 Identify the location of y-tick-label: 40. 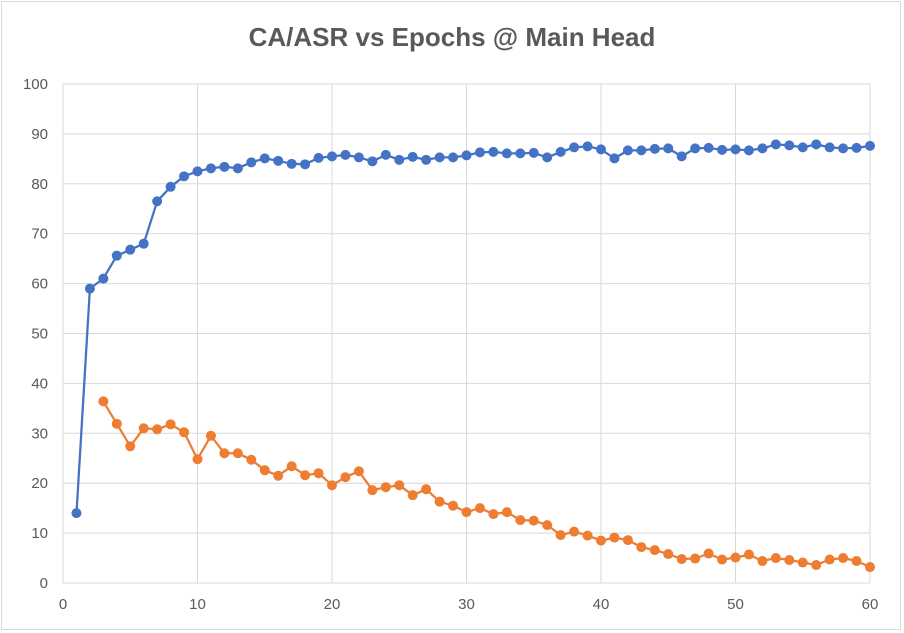
(39, 383).